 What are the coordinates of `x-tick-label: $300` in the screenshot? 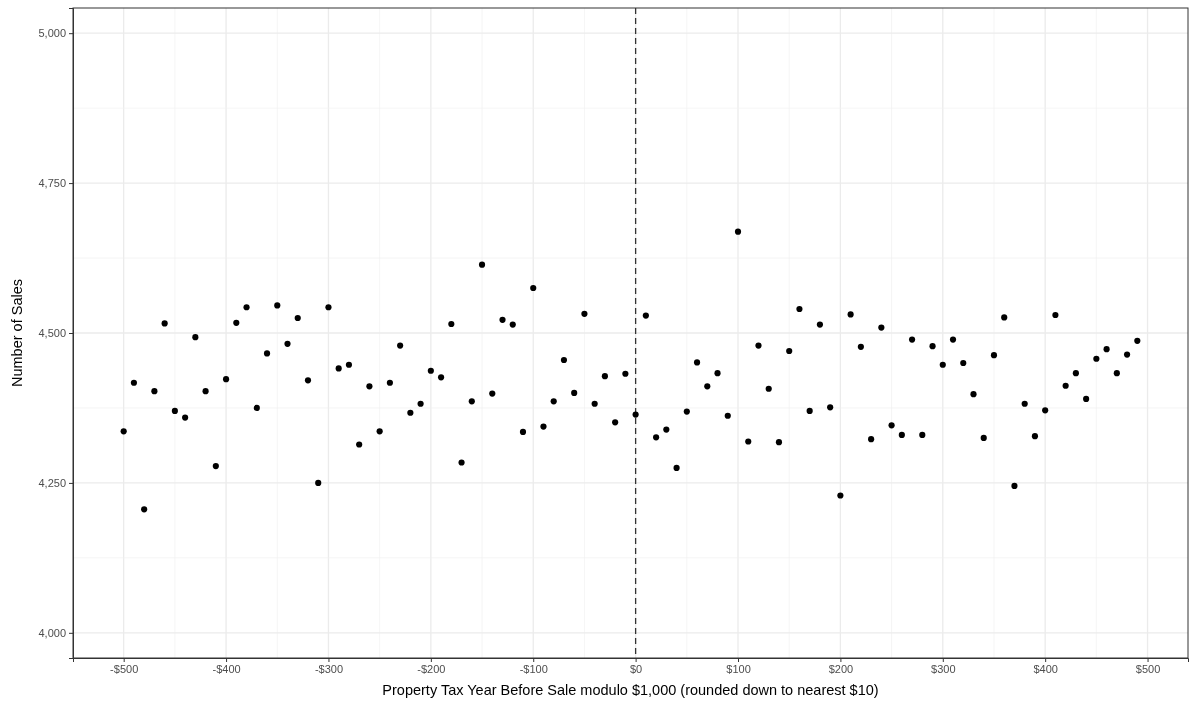 It's located at (943, 668).